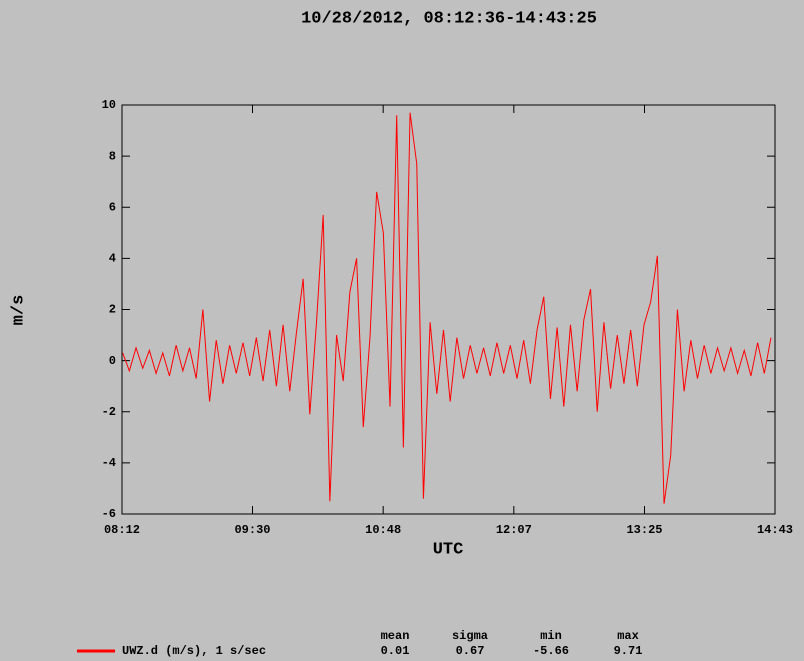  I want to click on x-axis-label: UTC, so click(448, 549).